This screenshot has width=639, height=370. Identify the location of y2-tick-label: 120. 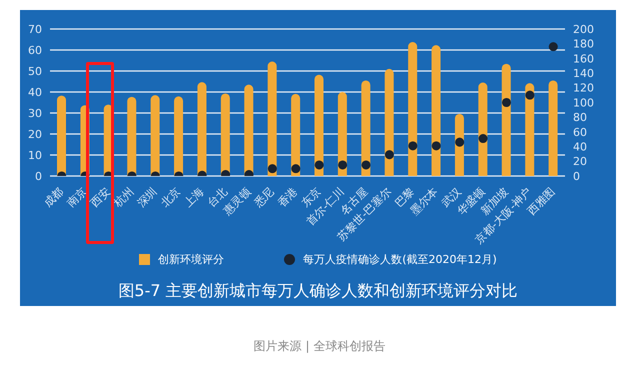
(583, 88).